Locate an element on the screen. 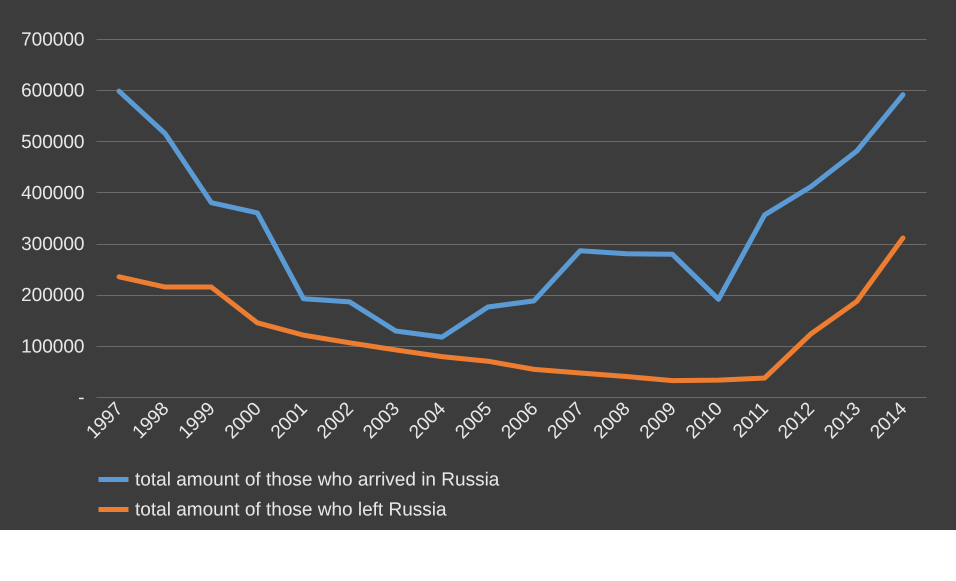  y-tick-label: 100000 is located at coordinates (52, 347).